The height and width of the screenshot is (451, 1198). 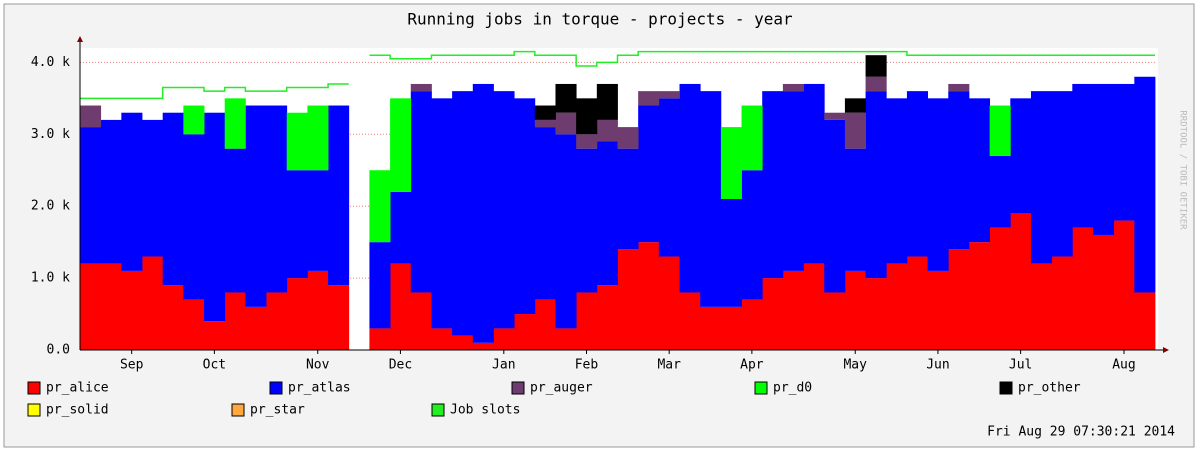 I want to click on legend-label: Job slots, so click(x=485, y=410).